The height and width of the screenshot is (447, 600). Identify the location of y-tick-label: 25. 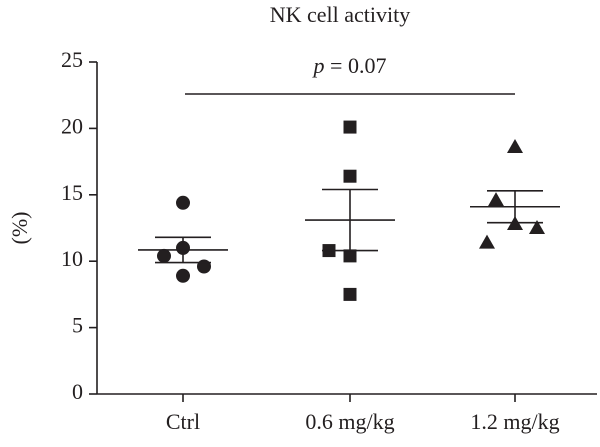
(72, 59).